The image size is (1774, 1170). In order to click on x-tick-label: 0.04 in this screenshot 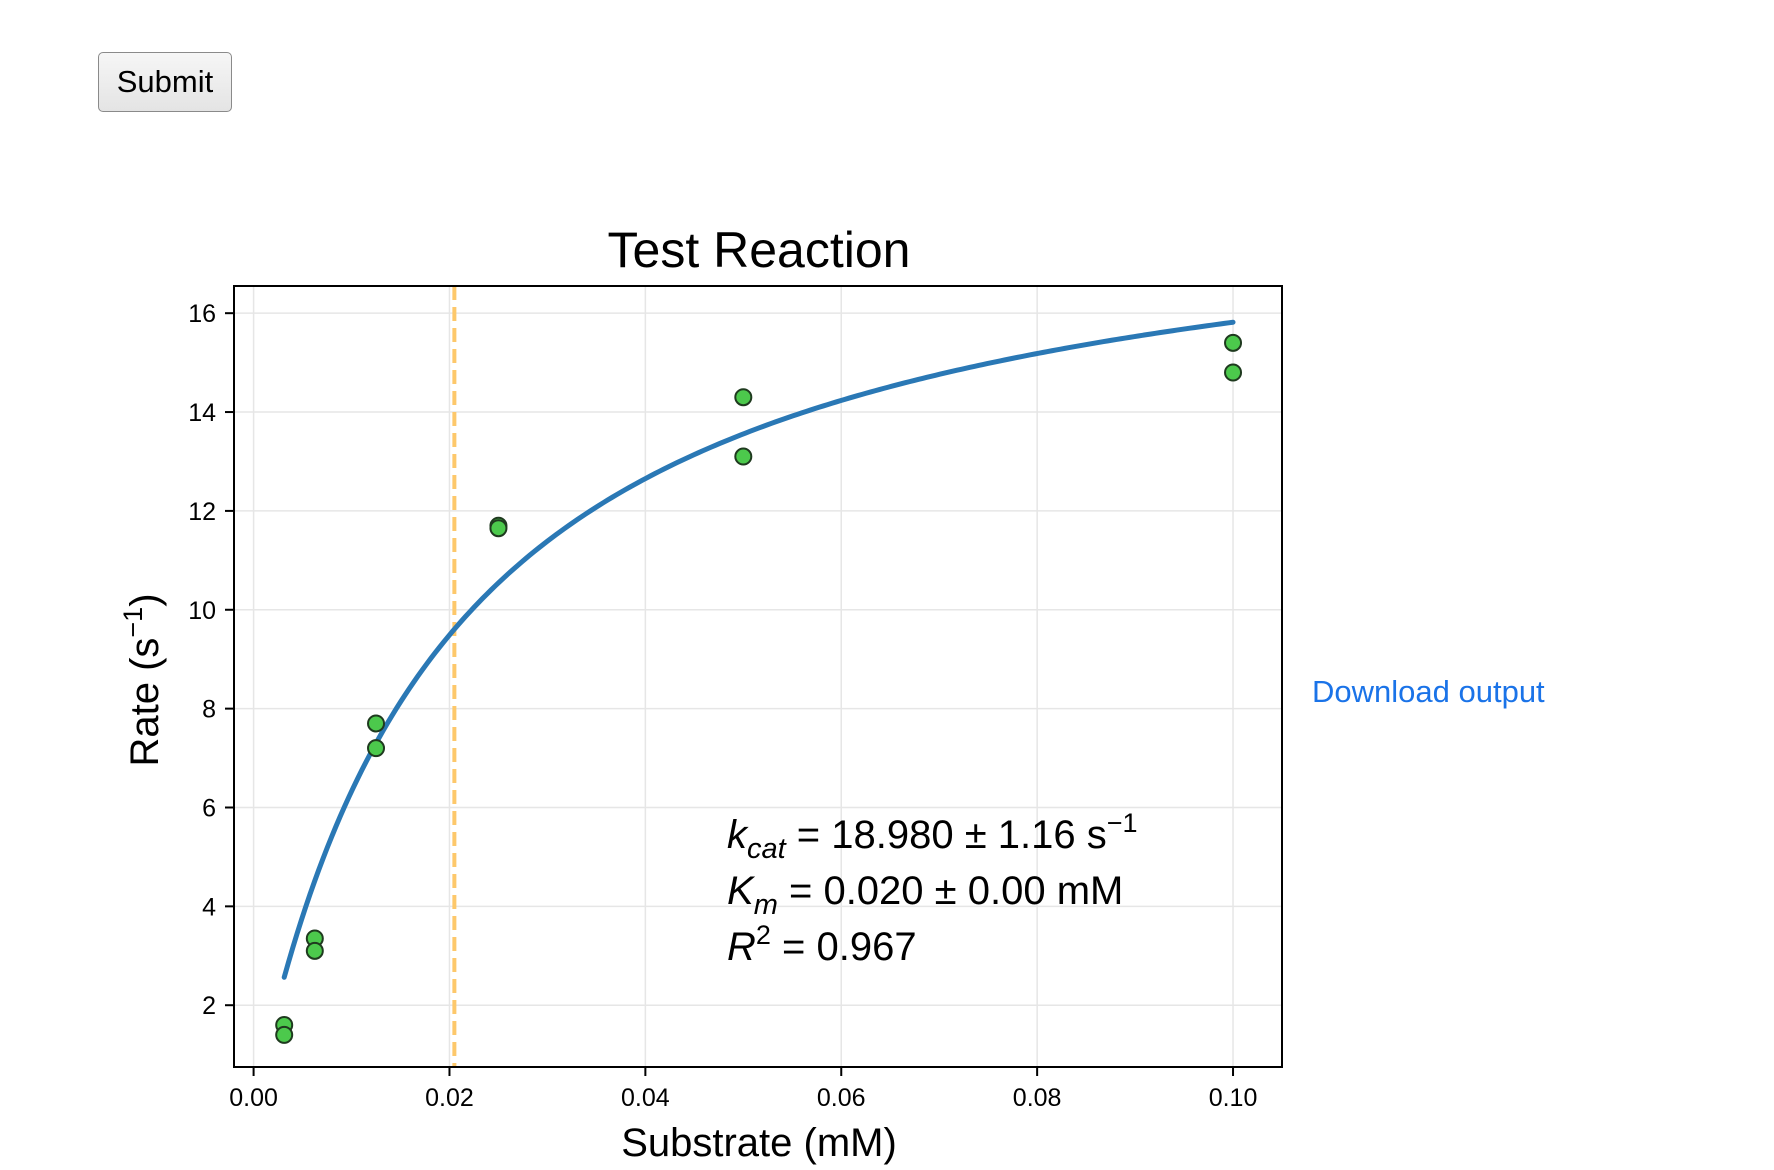, I will do `click(645, 1098)`.